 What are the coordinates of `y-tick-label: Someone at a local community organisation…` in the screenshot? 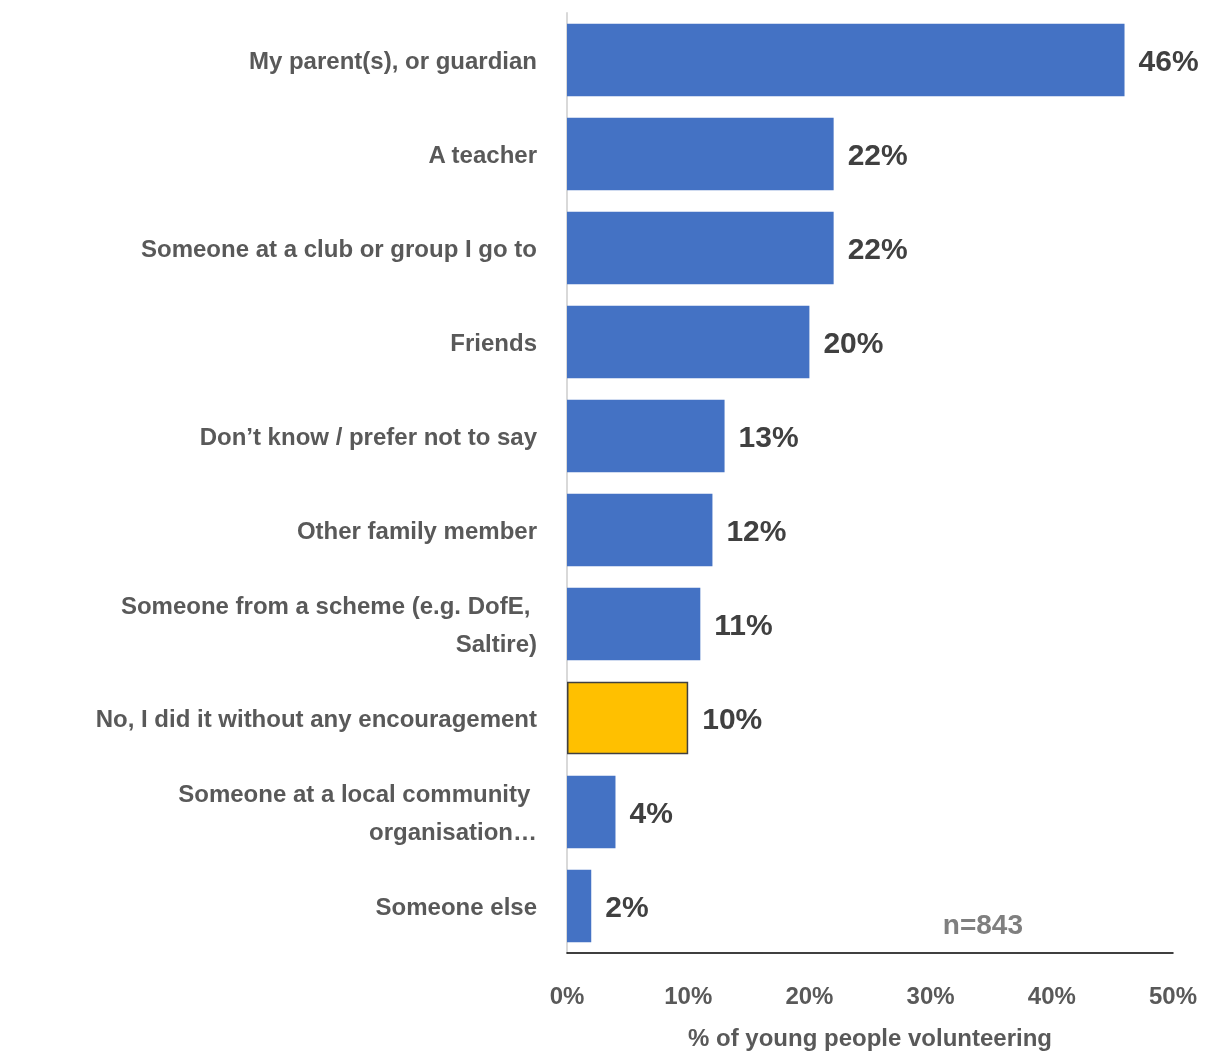 It's located at (357, 812).